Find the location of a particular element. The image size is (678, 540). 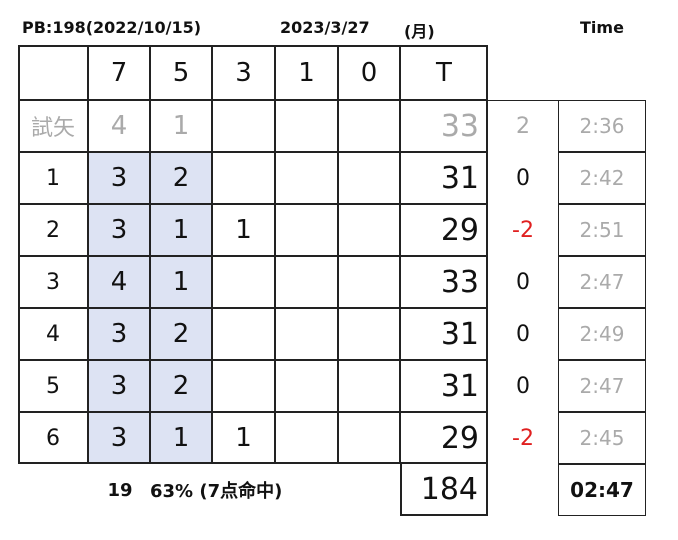

weekday: (月) is located at coordinates (419, 31).